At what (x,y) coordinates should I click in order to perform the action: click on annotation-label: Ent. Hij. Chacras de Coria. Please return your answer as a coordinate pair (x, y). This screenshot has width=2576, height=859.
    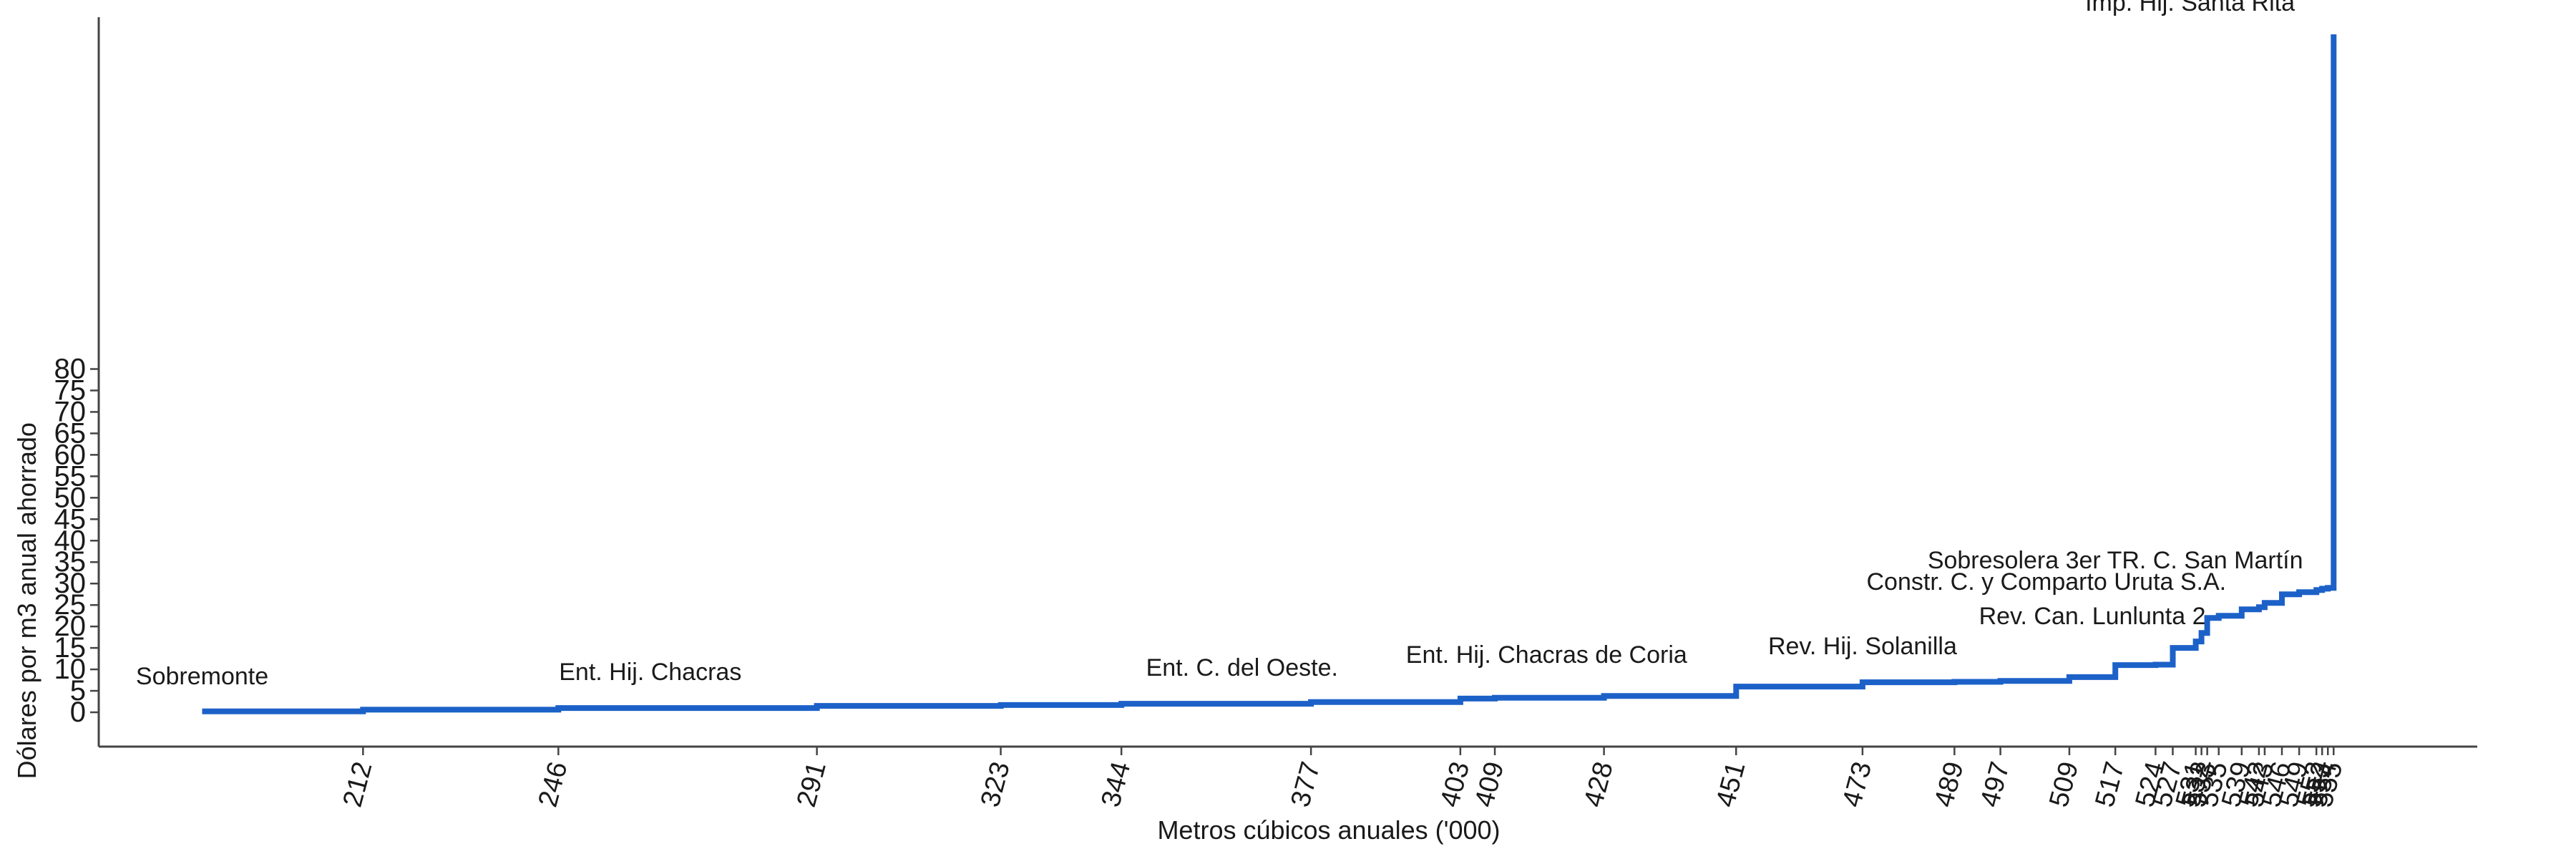
    Looking at the image, I should click on (1546, 655).